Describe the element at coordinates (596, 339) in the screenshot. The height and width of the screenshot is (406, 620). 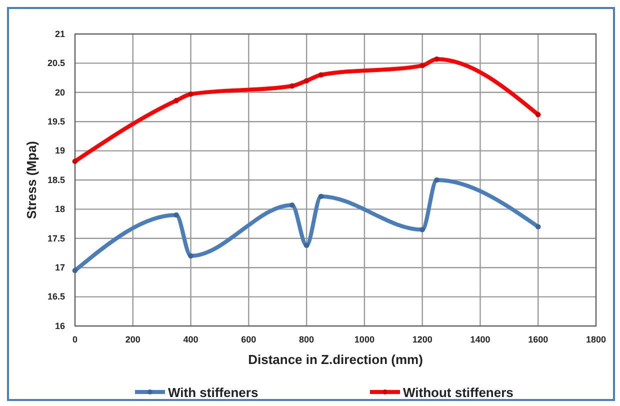
I see `x-tick-label: 1800` at that location.